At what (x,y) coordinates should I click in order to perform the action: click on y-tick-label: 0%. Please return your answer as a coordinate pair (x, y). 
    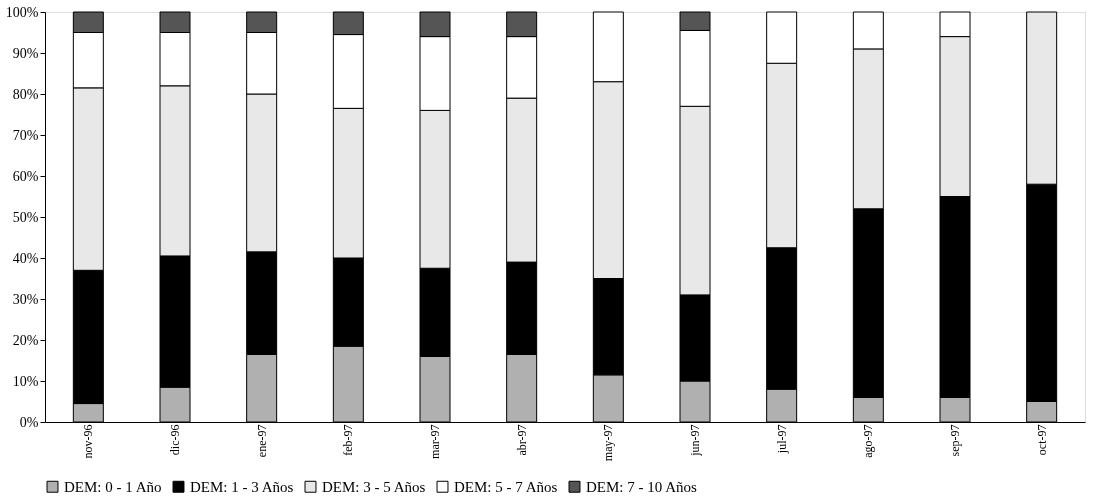
    Looking at the image, I should click on (29, 422).